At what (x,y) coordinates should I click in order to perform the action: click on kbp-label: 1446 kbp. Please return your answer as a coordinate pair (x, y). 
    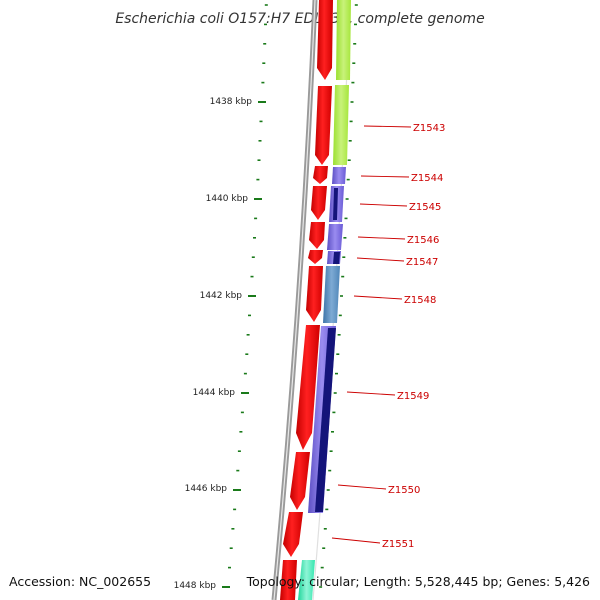
    Looking at the image, I should click on (206, 489).